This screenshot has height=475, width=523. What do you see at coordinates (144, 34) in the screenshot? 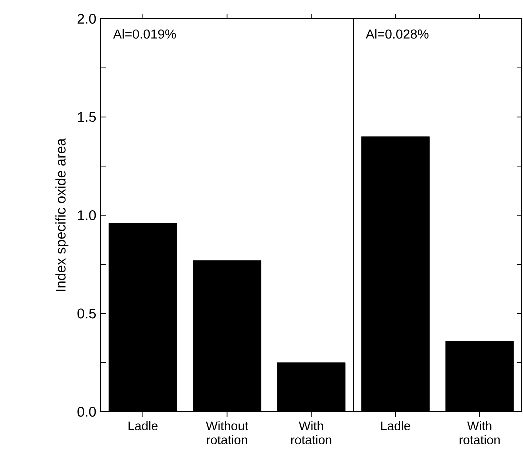
I see `annotation: Al=0.019%` at bounding box center [144, 34].